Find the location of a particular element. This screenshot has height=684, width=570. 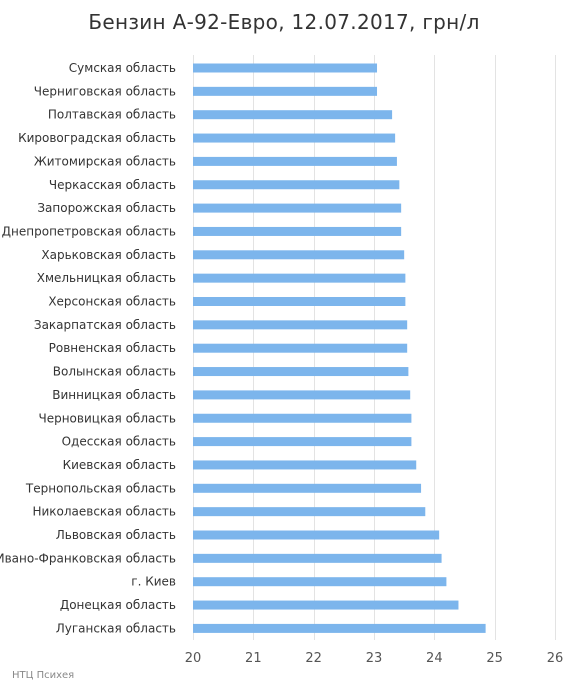

x-tick-label: 24 is located at coordinates (434, 658).